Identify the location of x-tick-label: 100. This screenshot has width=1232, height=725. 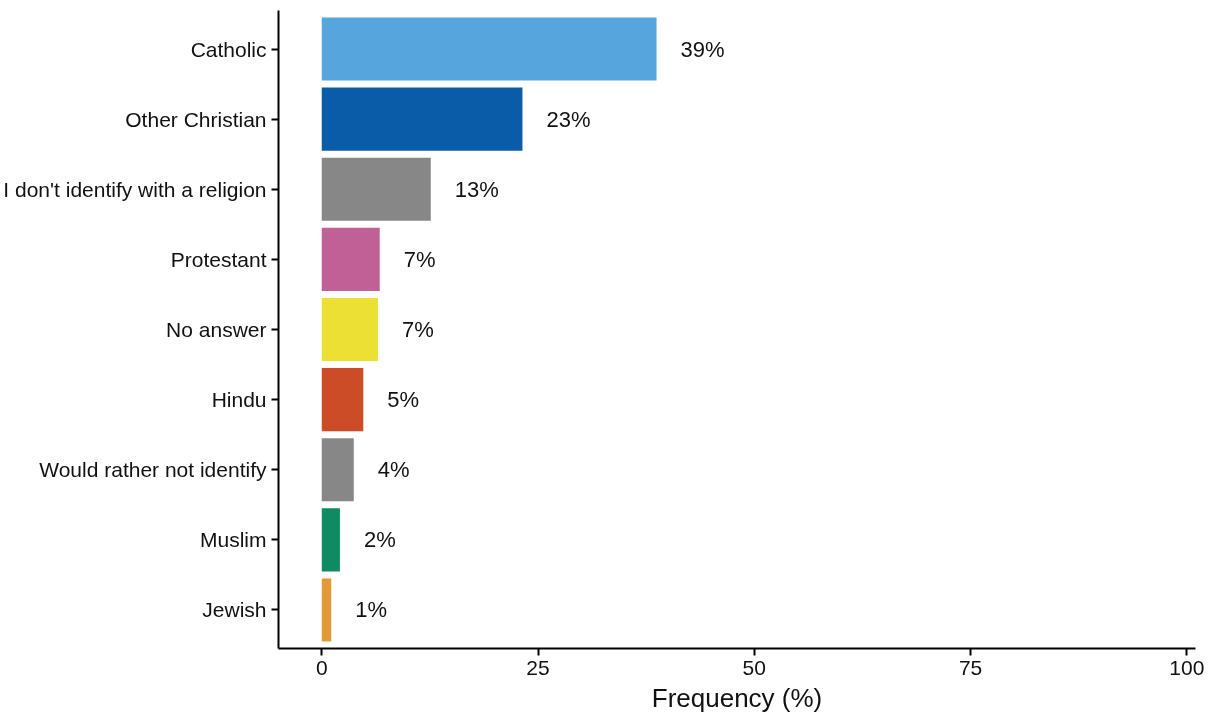
(1187, 667).